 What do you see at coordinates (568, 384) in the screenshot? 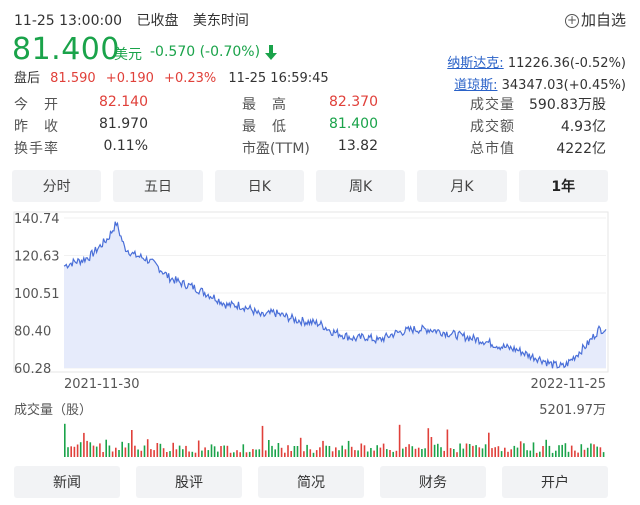
I see `x-axis-end-label: 2022-11-25` at bounding box center [568, 384].